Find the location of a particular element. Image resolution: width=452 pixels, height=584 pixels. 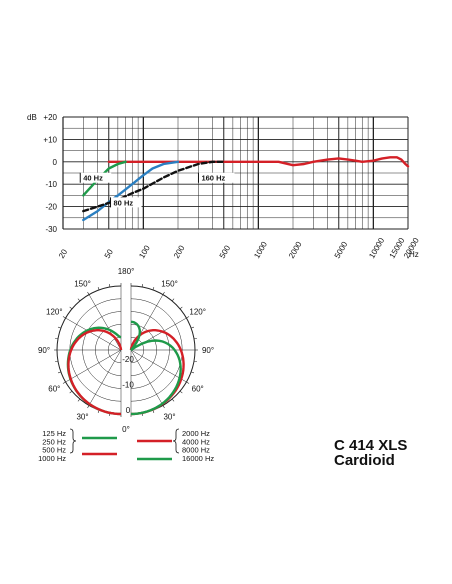

legend-frequency: 4000 Hz is located at coordinates (196, 441).